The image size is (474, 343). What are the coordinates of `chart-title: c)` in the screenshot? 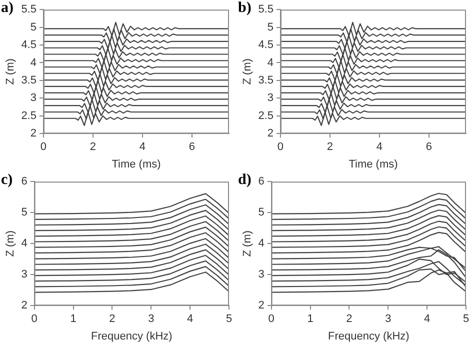 It's located at (7, 180).